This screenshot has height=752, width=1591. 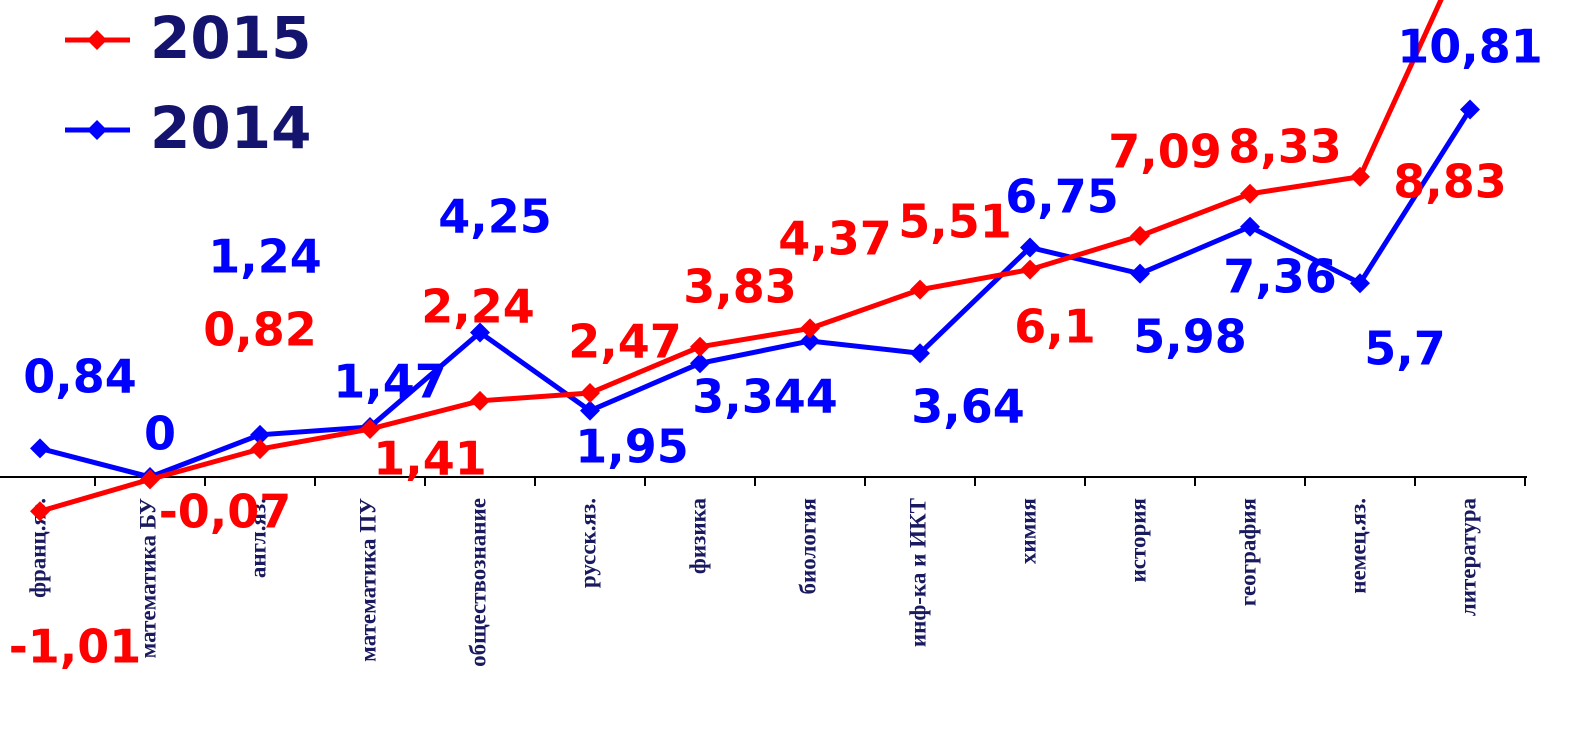 What do you see at coordinates (1280, 277) in the screenshot?
I see `data-label: 7,36` at bounding box center [1280, 277].